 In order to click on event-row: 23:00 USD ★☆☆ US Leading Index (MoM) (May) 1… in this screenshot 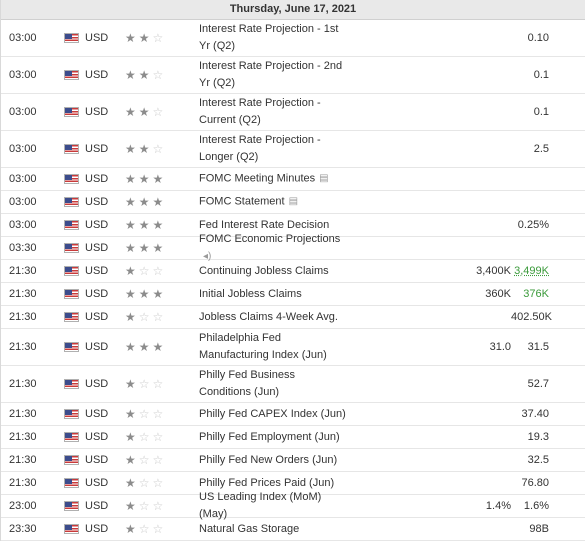, I will do `click(293, 505)`.